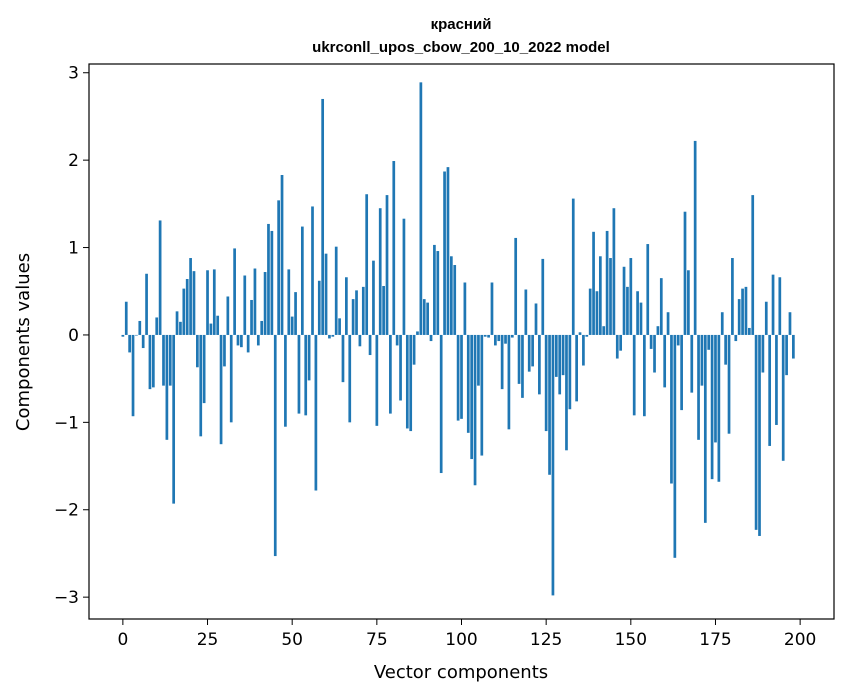  I want to click on y-tick-label: 0, so click(73, 336).